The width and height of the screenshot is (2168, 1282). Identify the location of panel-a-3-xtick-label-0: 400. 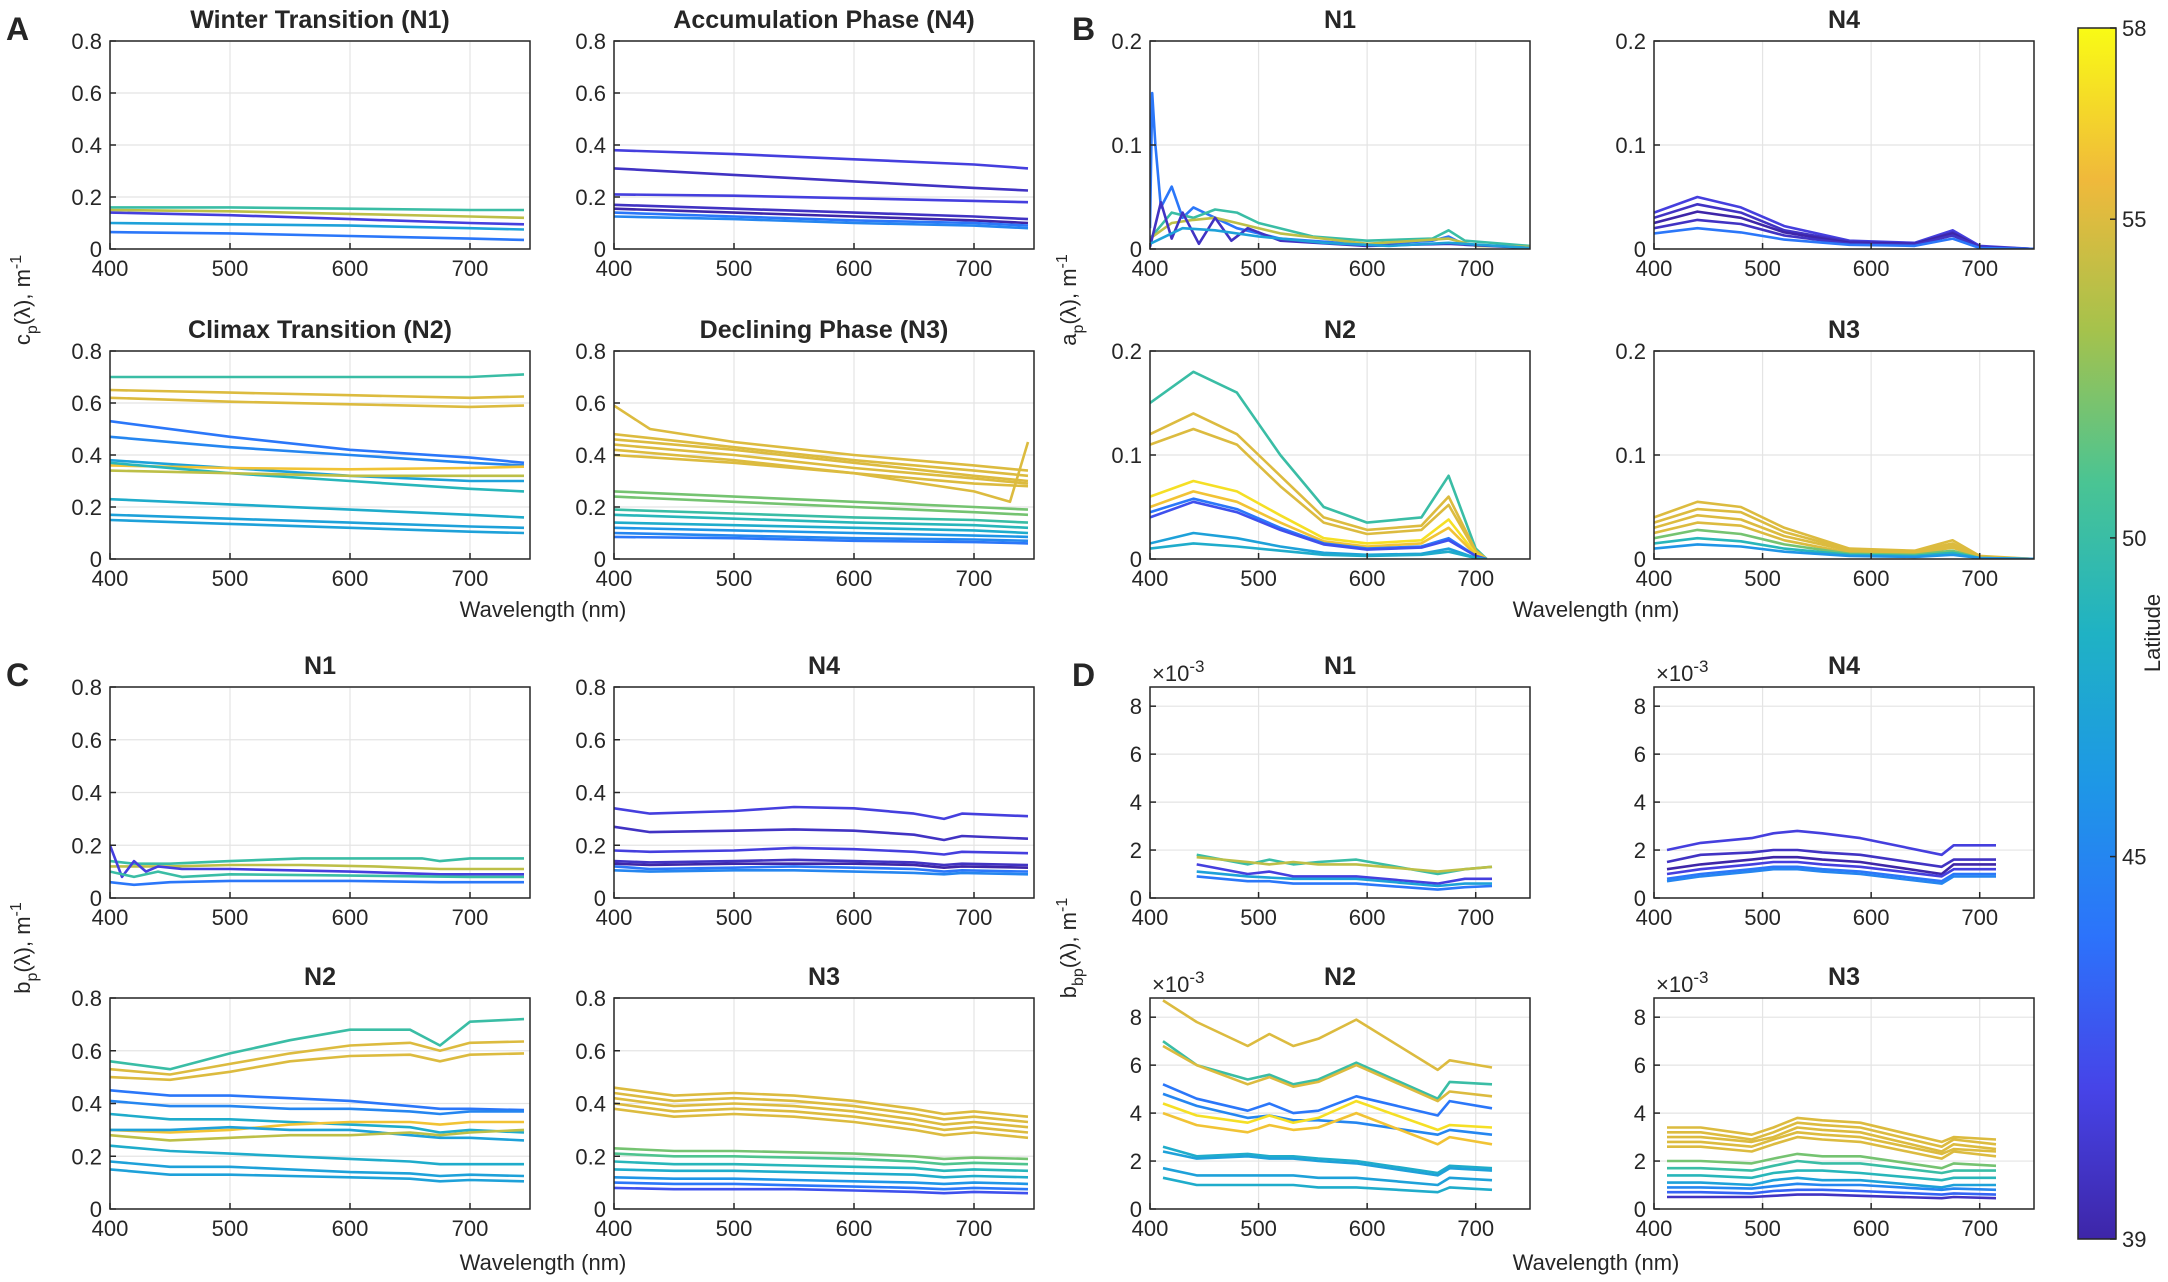
(614, 578).